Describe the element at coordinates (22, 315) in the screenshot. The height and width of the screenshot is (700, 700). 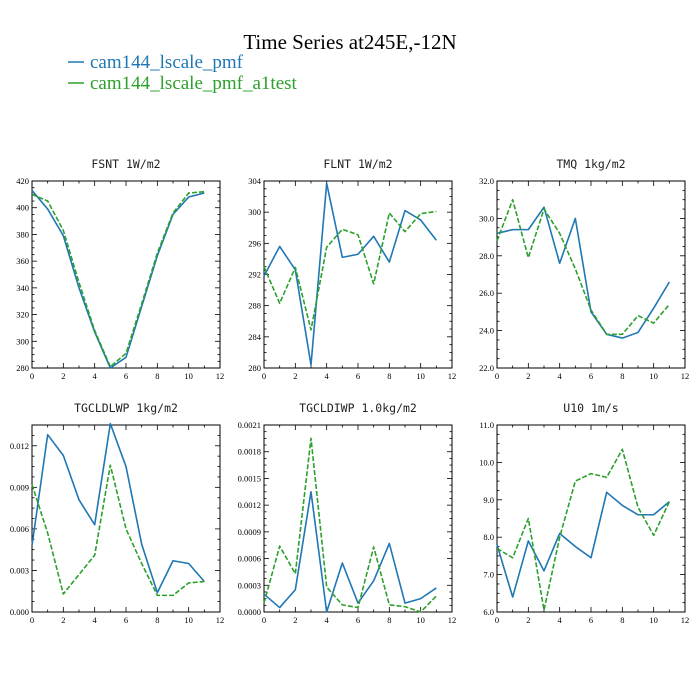
I see `y-tick-label: 320` at that location.